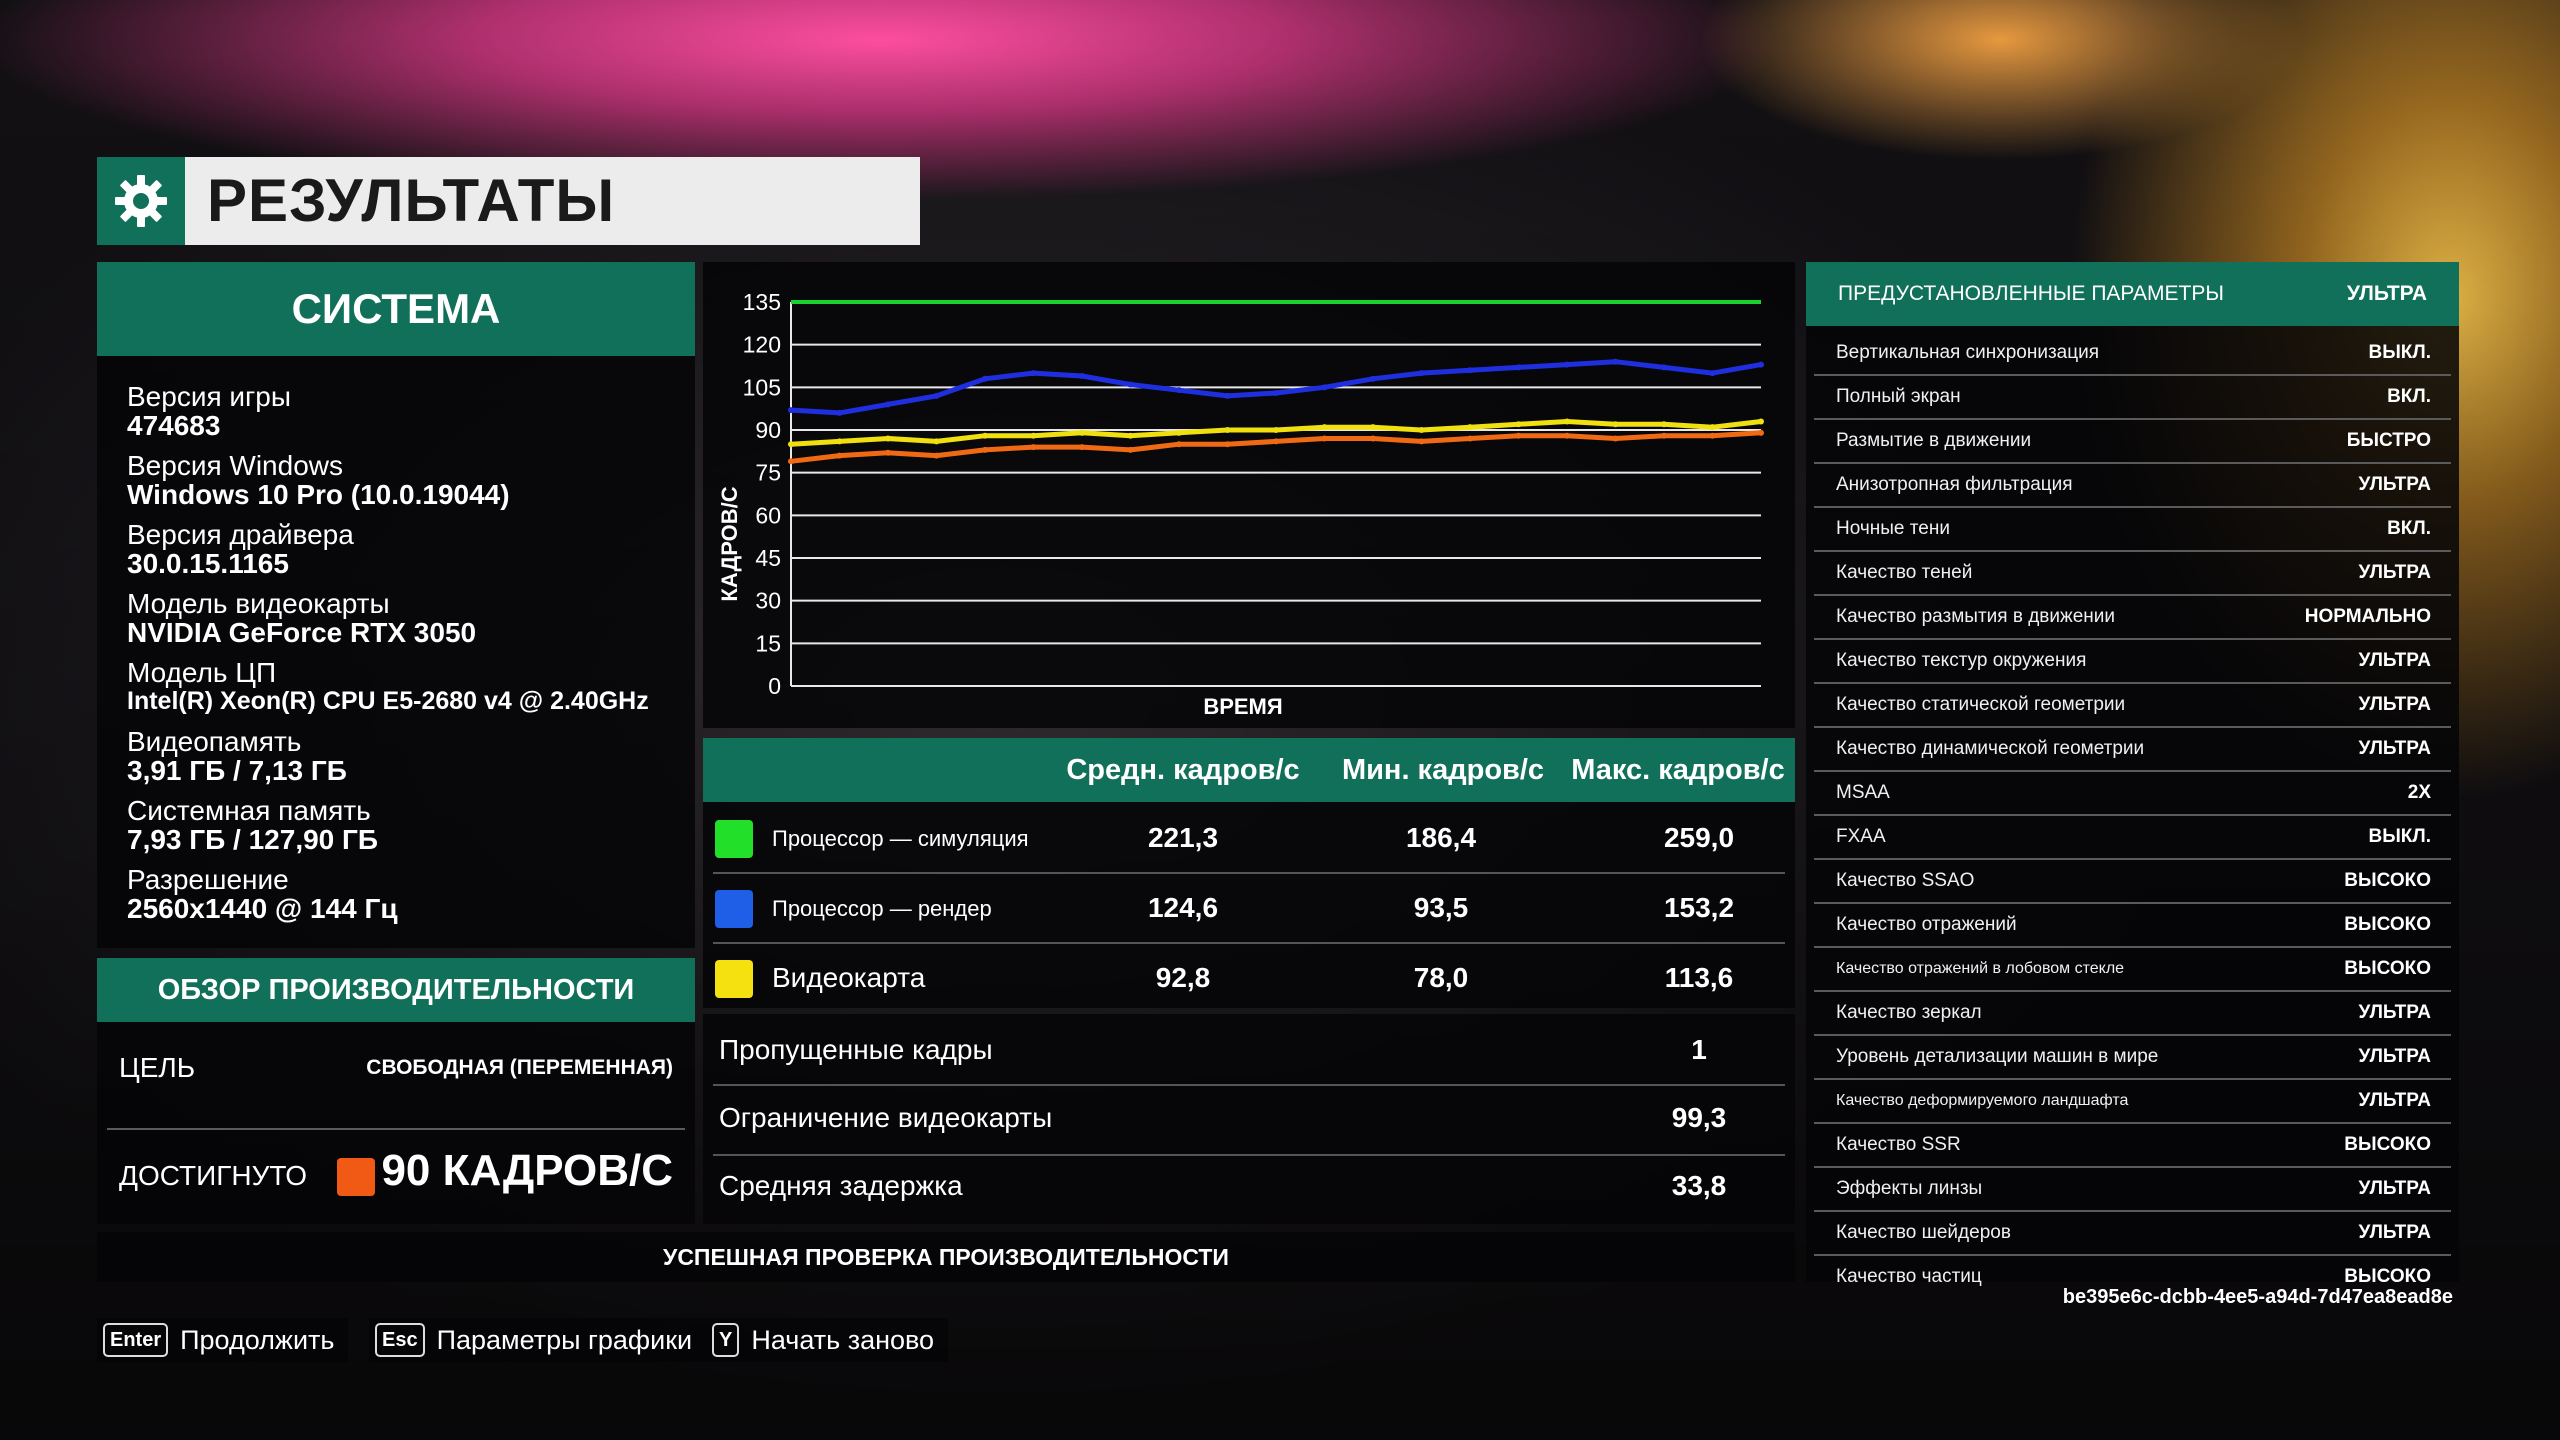 The height and width of the screenshot is (1440, 2560). Describe the element at coordinates (734, 979) in the screenshot. I see `swatch-gpu` at that location.